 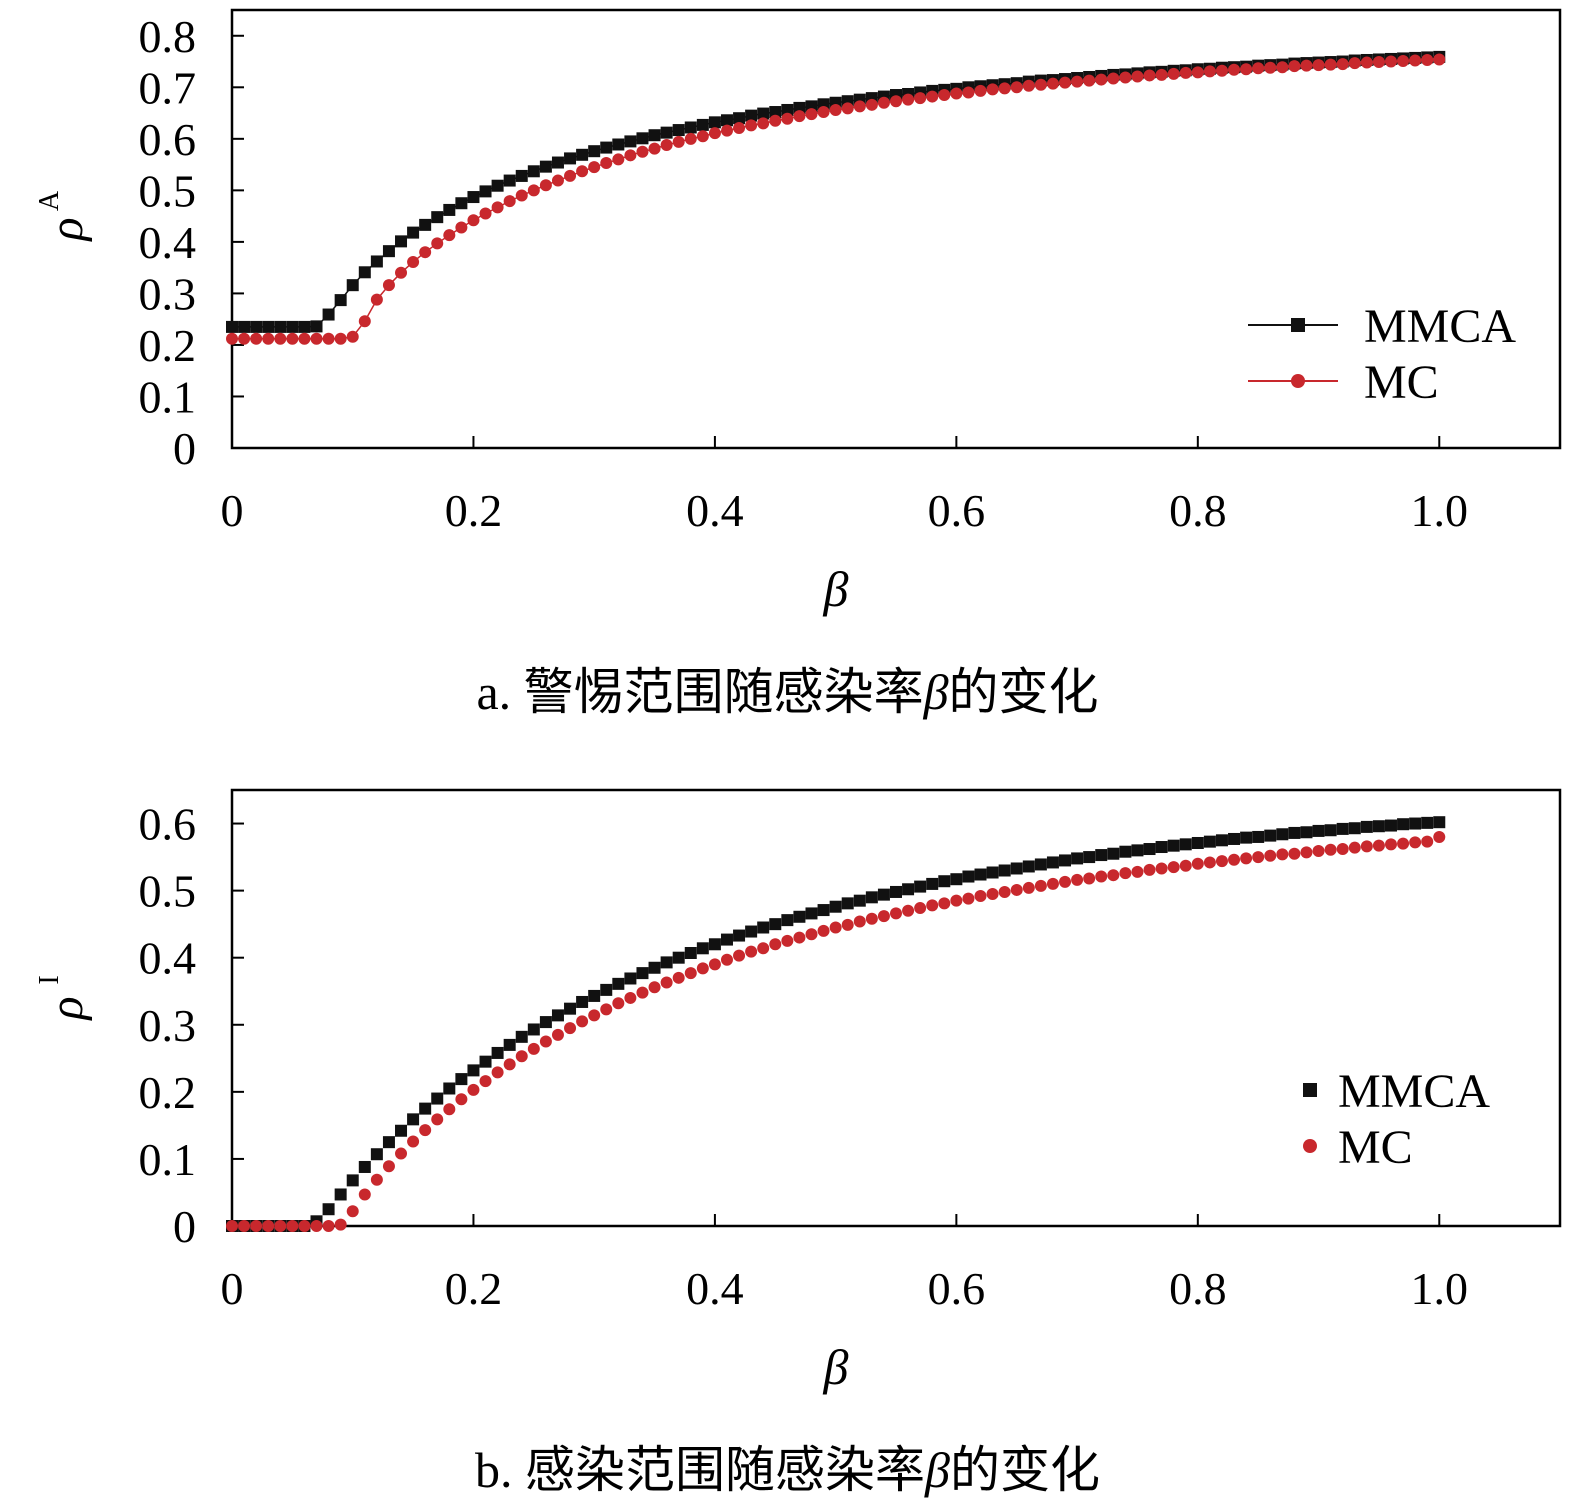 What do you see at coordinates (232, 1288) in the screenshot?
I see `b-x-tick-label: 0` at bounding box center [232, 1288].